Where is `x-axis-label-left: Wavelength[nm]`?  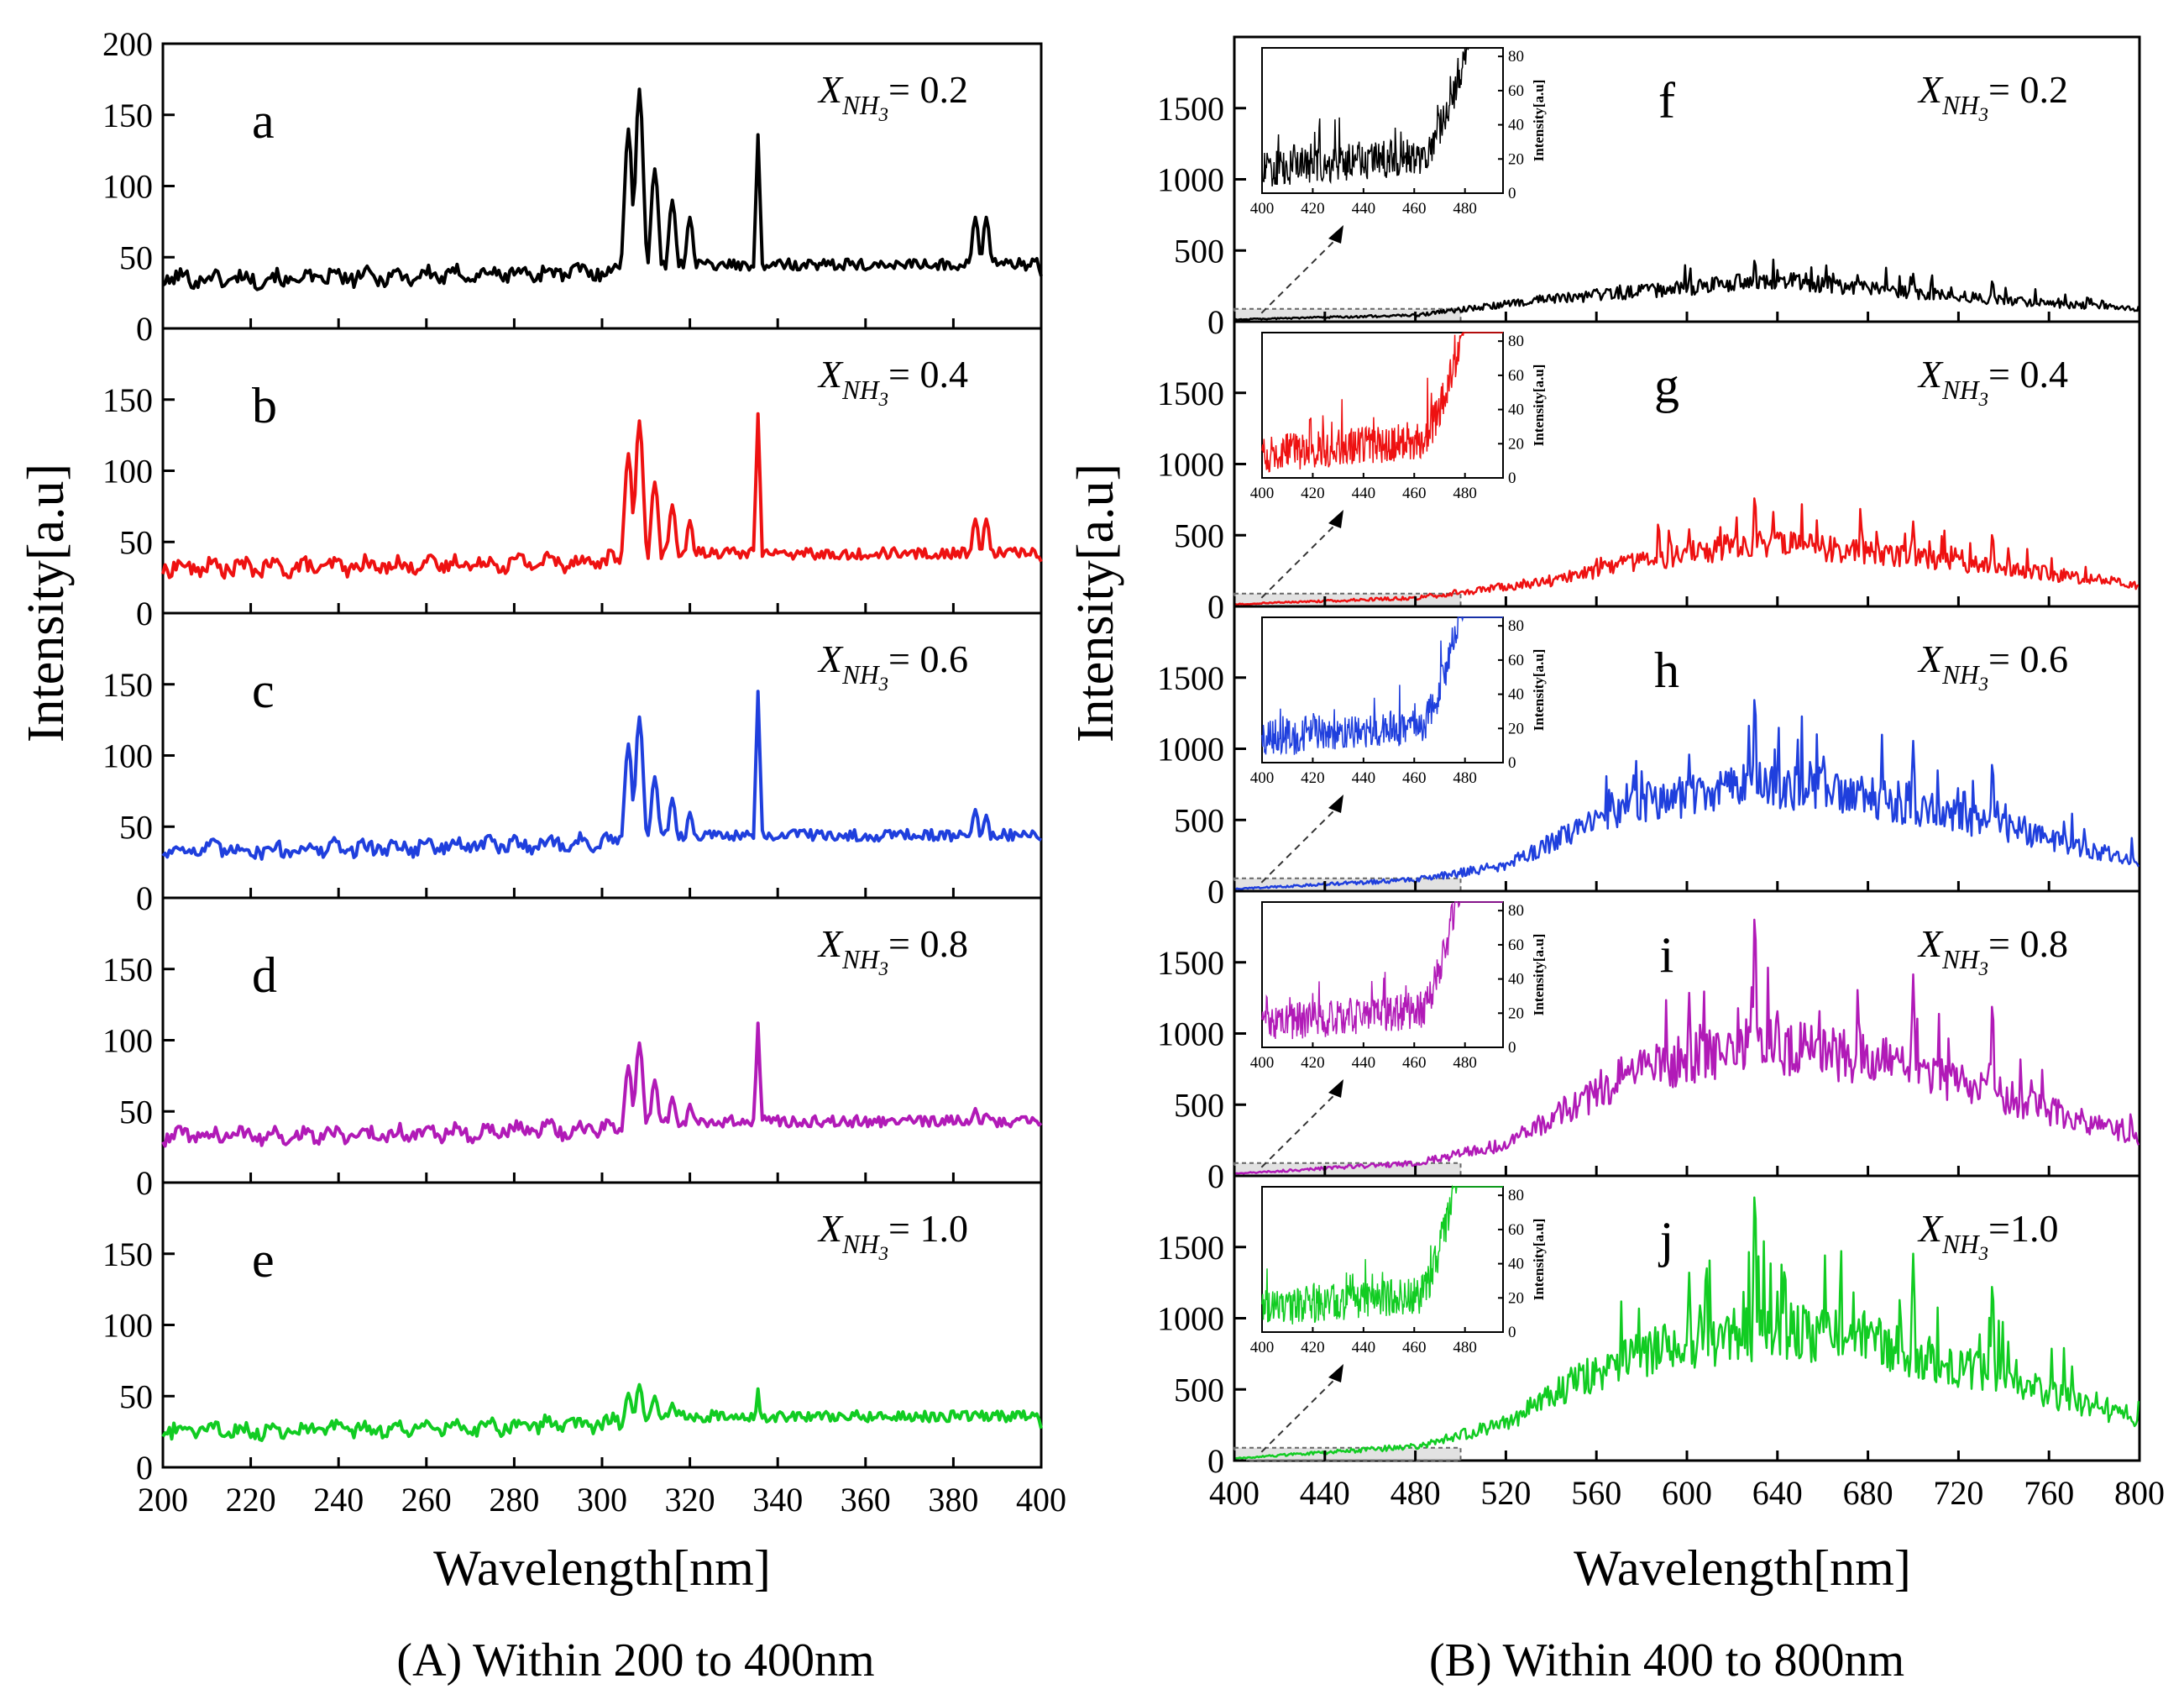 x-axis-label-left: Wavelength[nm] is located at coordinates (602, 1568).